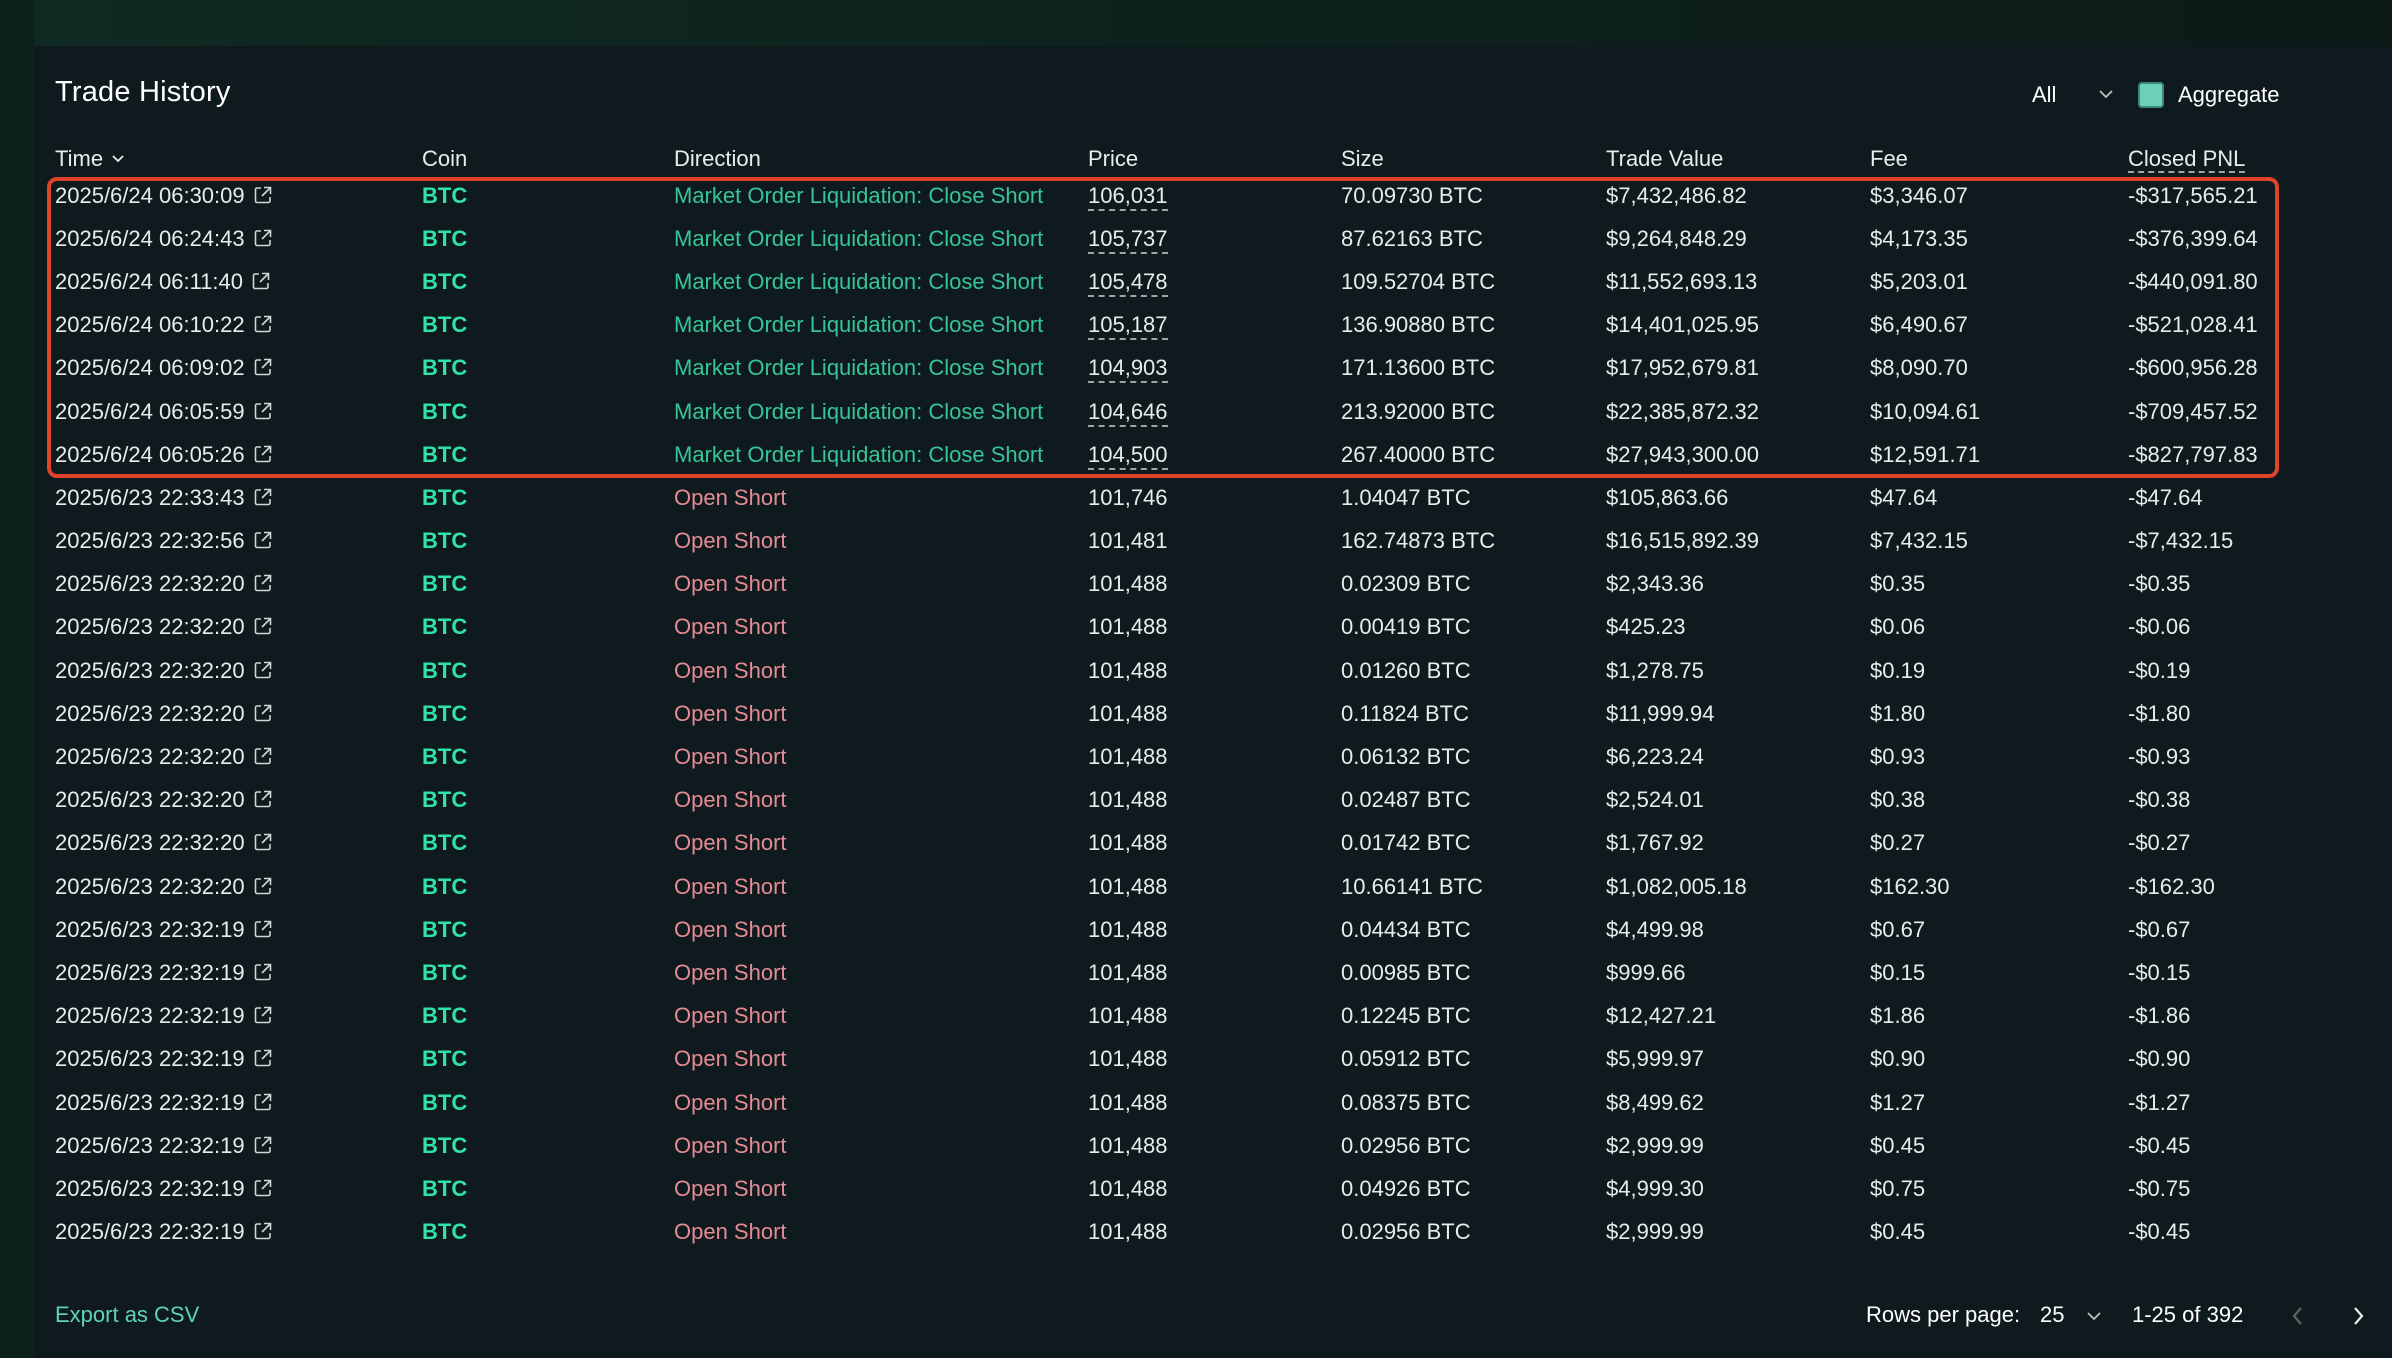 The width and height of the screenshot is (2392, 1358). I want to click on aggregate-label: Aggregate, so click(2229, 94).